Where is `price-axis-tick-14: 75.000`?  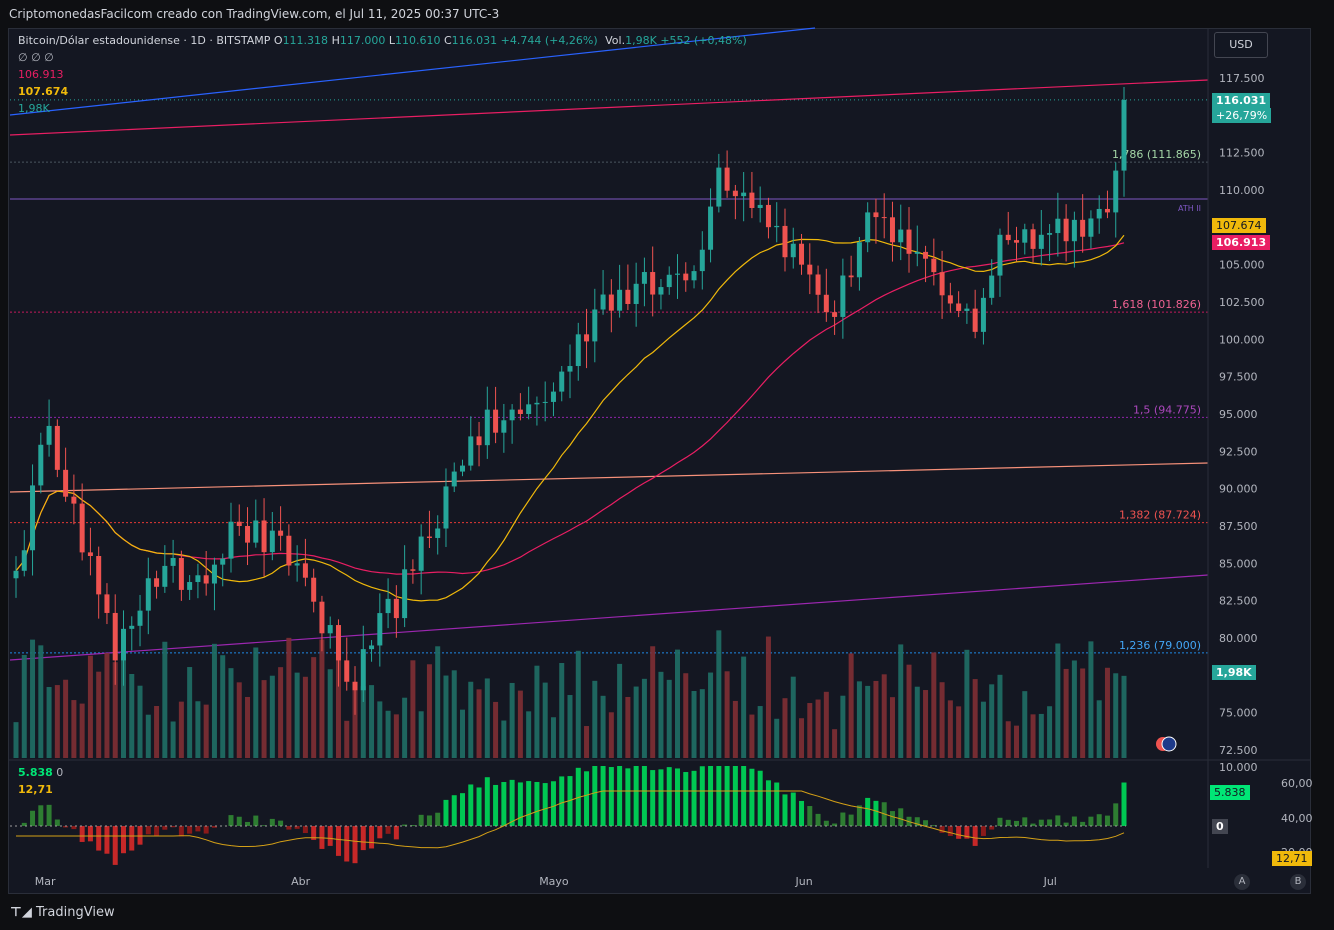 price-axis-tick-14: 75.000 is located at coordinates (1238, 713).